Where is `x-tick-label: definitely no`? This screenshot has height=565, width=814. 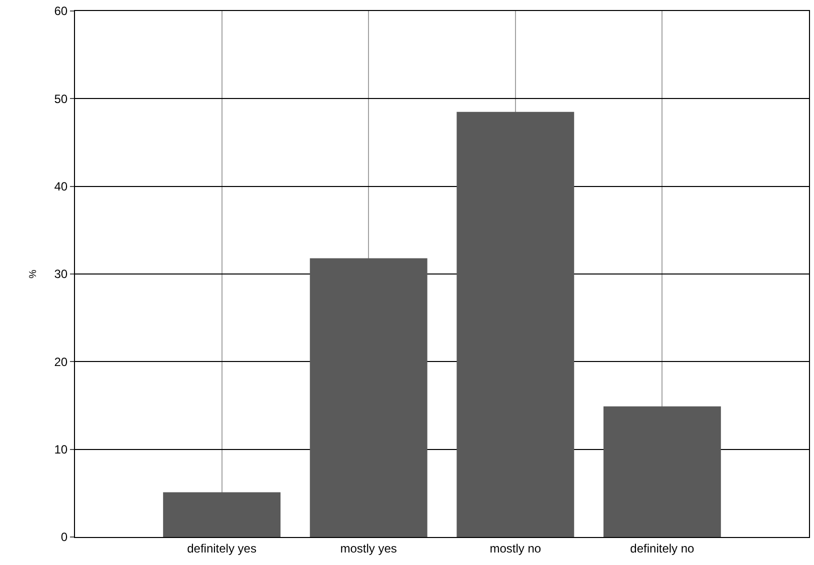 x-tick-label: definitely no is located at coordinates (662, 548).